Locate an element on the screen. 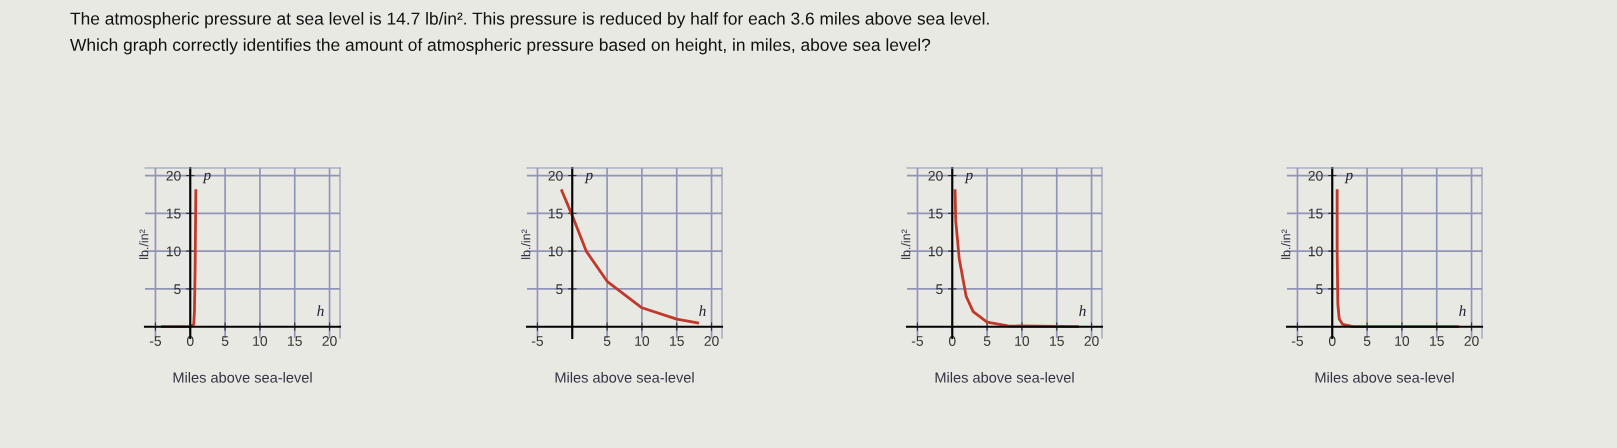 This screenshot has height=448, width=1617. text: The atmospheric pressure at sea level is 14.7 lb/in². This pressure is reduced by half for each 3.6 miles above sea level. Which graph correctly identifies the amount of atmospheric pressure based on height, in miles, above sea level? is located at coordinates (529, 33).